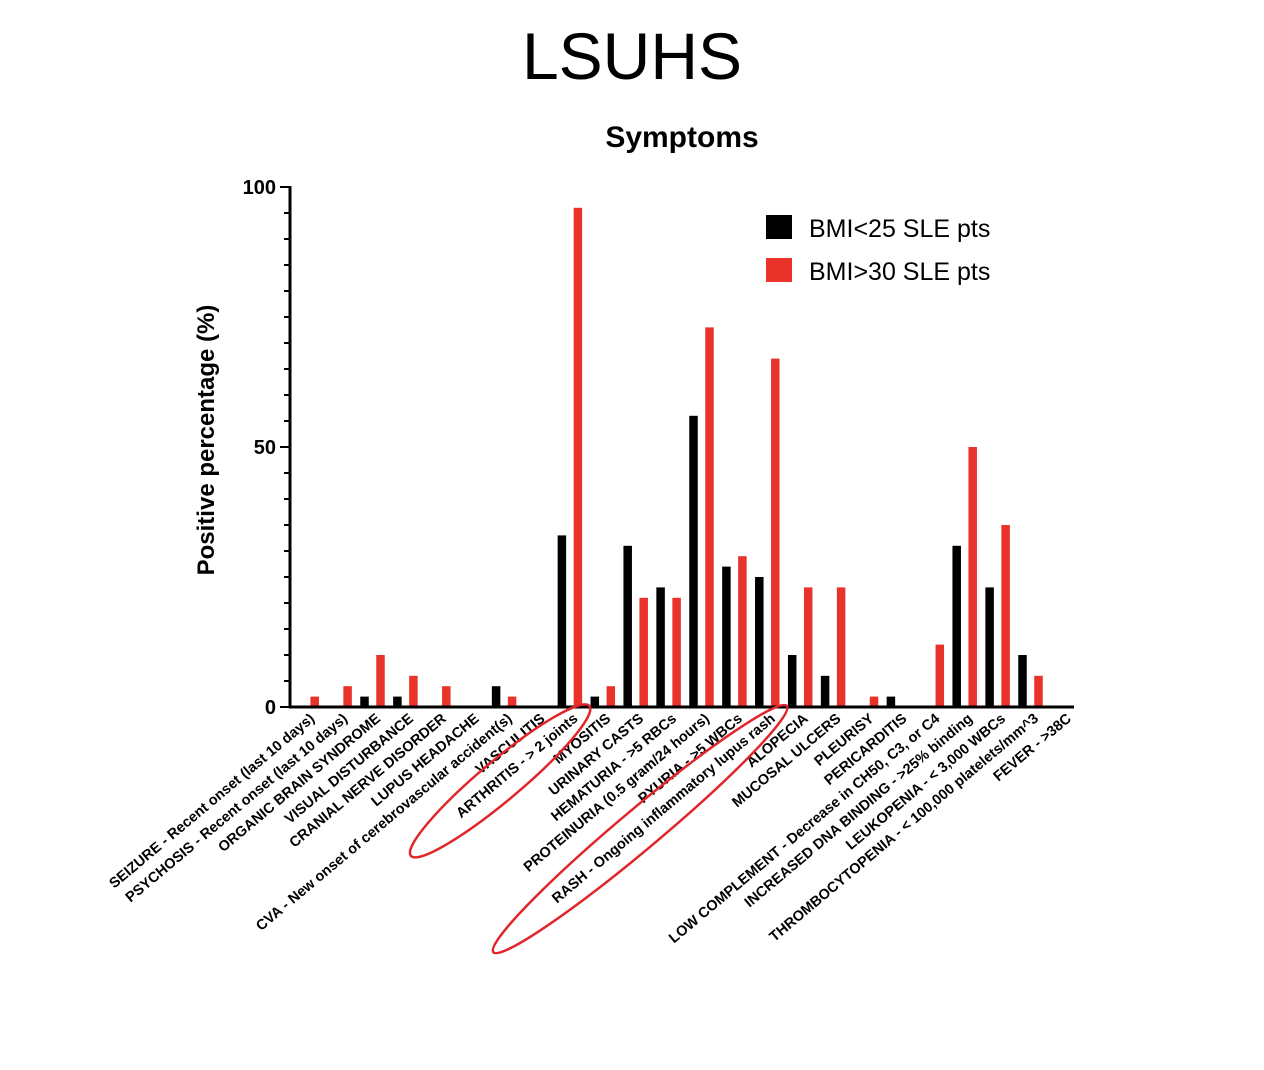 This screenshot has width=1264, height=1070. Describe the element at coordinates (500, 781) in the screenshot. I see `highlight-ellipse-arthritis` at that location.